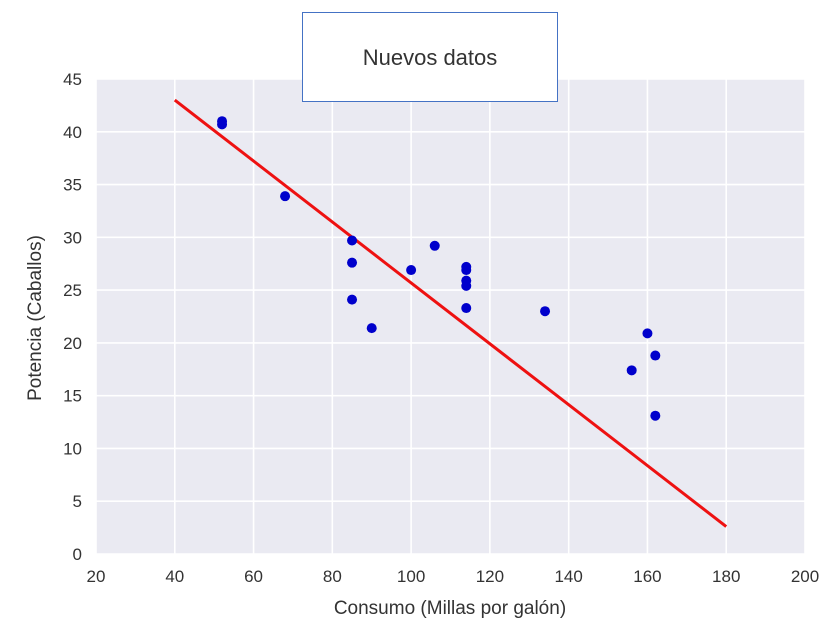  Describe the element at coordinates (253, 576) in the screenshot. I see `x-tick-label: 60` at that location.